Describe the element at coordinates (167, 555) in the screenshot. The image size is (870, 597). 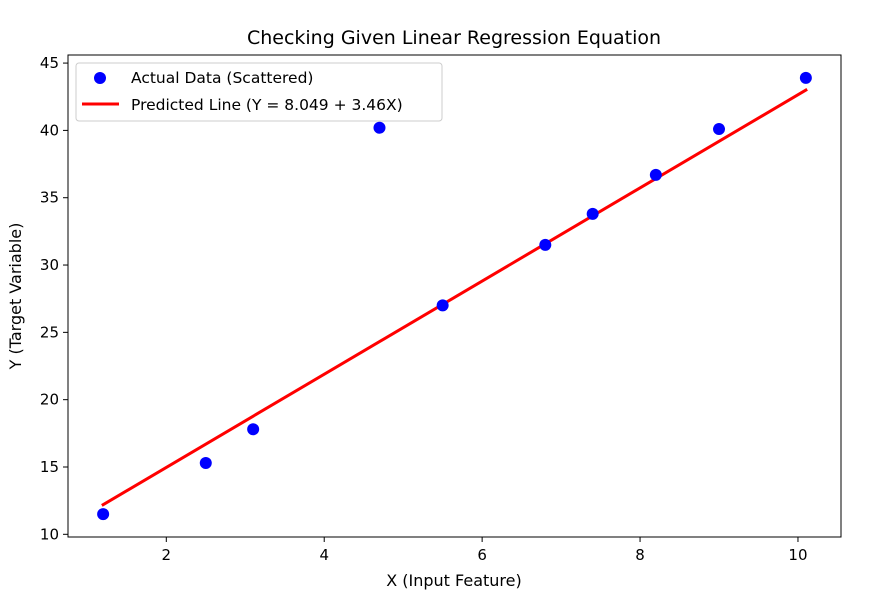
I see `x-tick-label: 2` at that location.